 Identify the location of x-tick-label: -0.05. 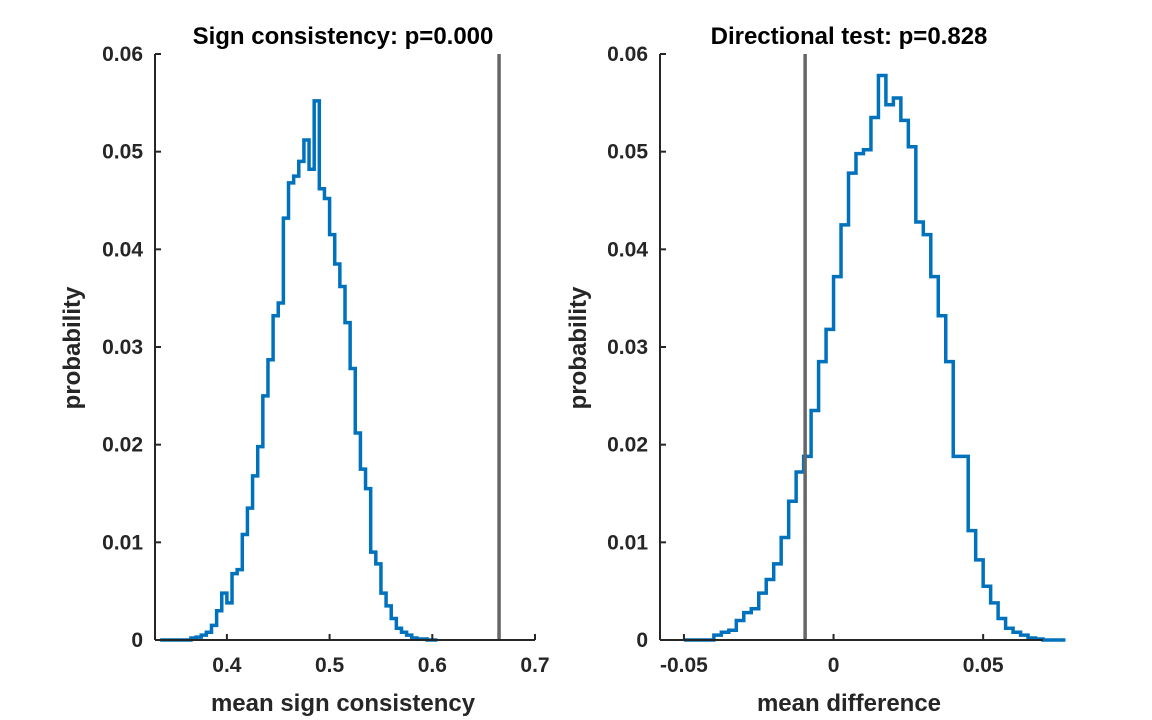
(684, 665).